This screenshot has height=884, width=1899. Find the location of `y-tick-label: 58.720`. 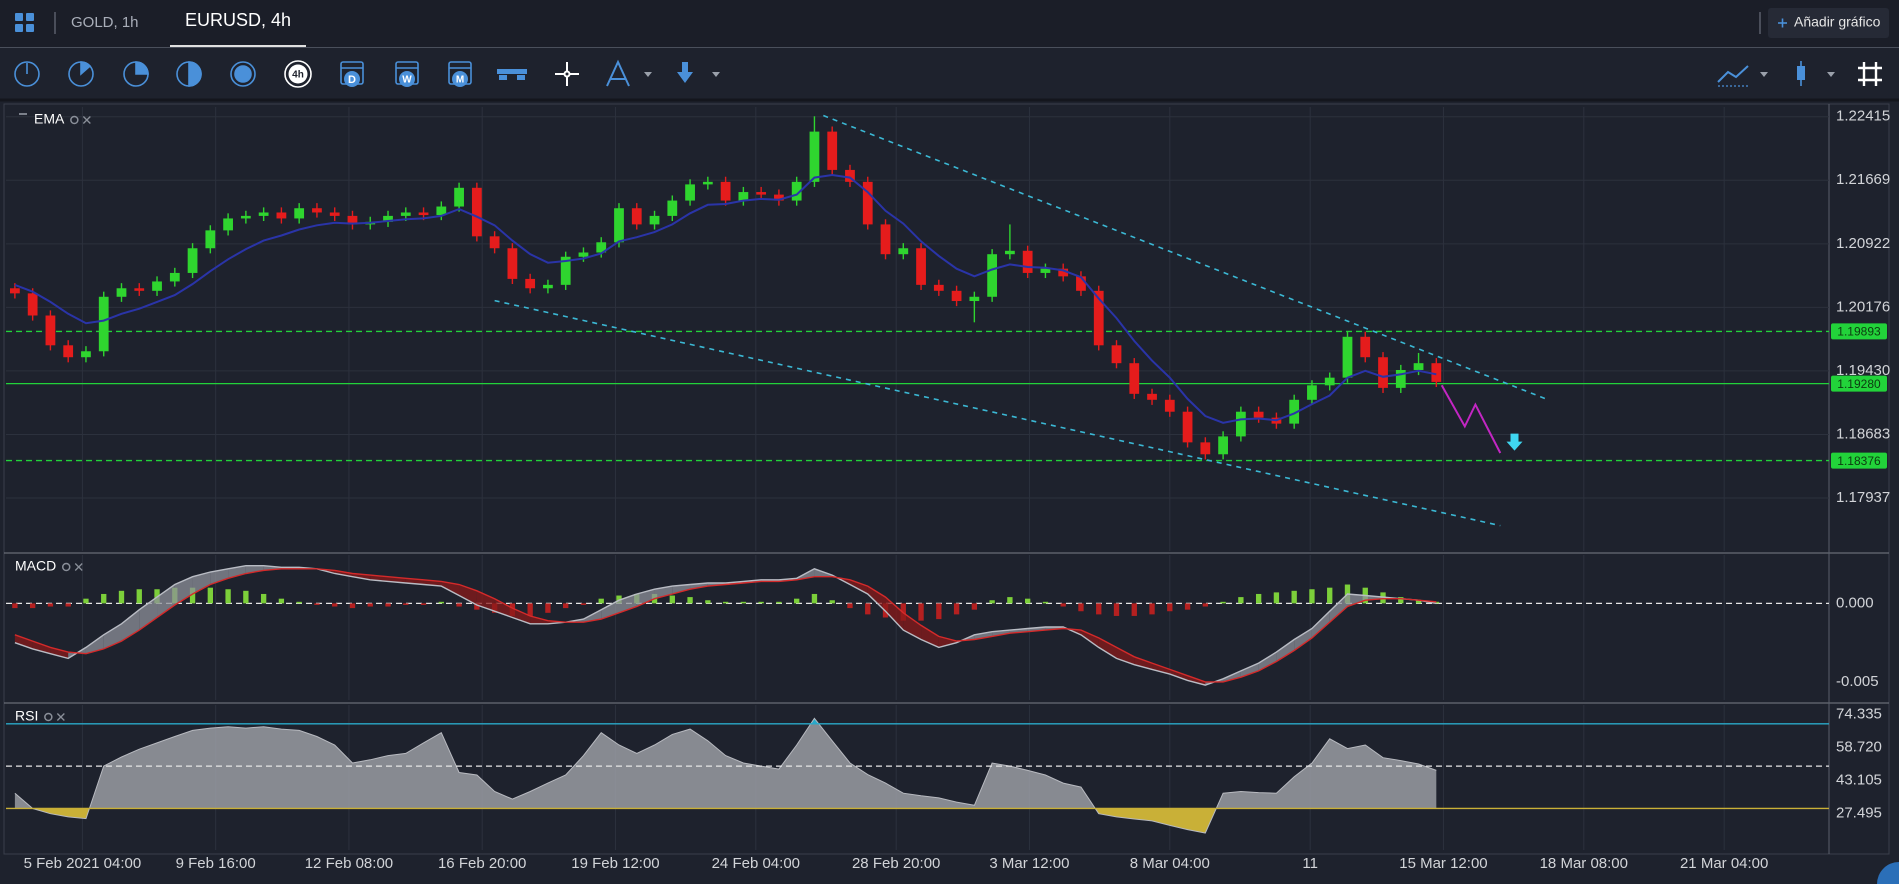

y-tick-label: 58.720 is located at coordinates (1859, 747).